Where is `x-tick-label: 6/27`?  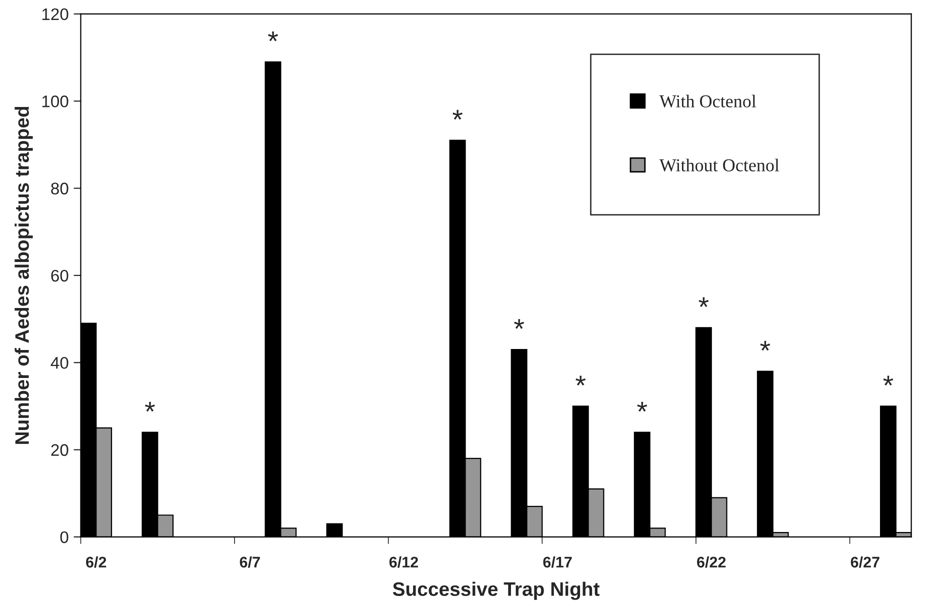
x-tick-label: 6/27 is located at coordinates (865, 562).